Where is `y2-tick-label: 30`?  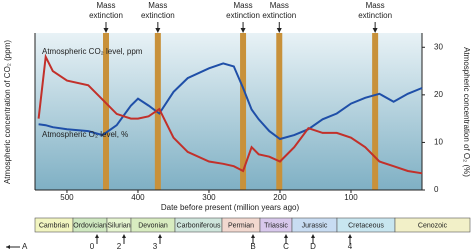
y2-tick-label: 30 is located at coordinates (438, 46).